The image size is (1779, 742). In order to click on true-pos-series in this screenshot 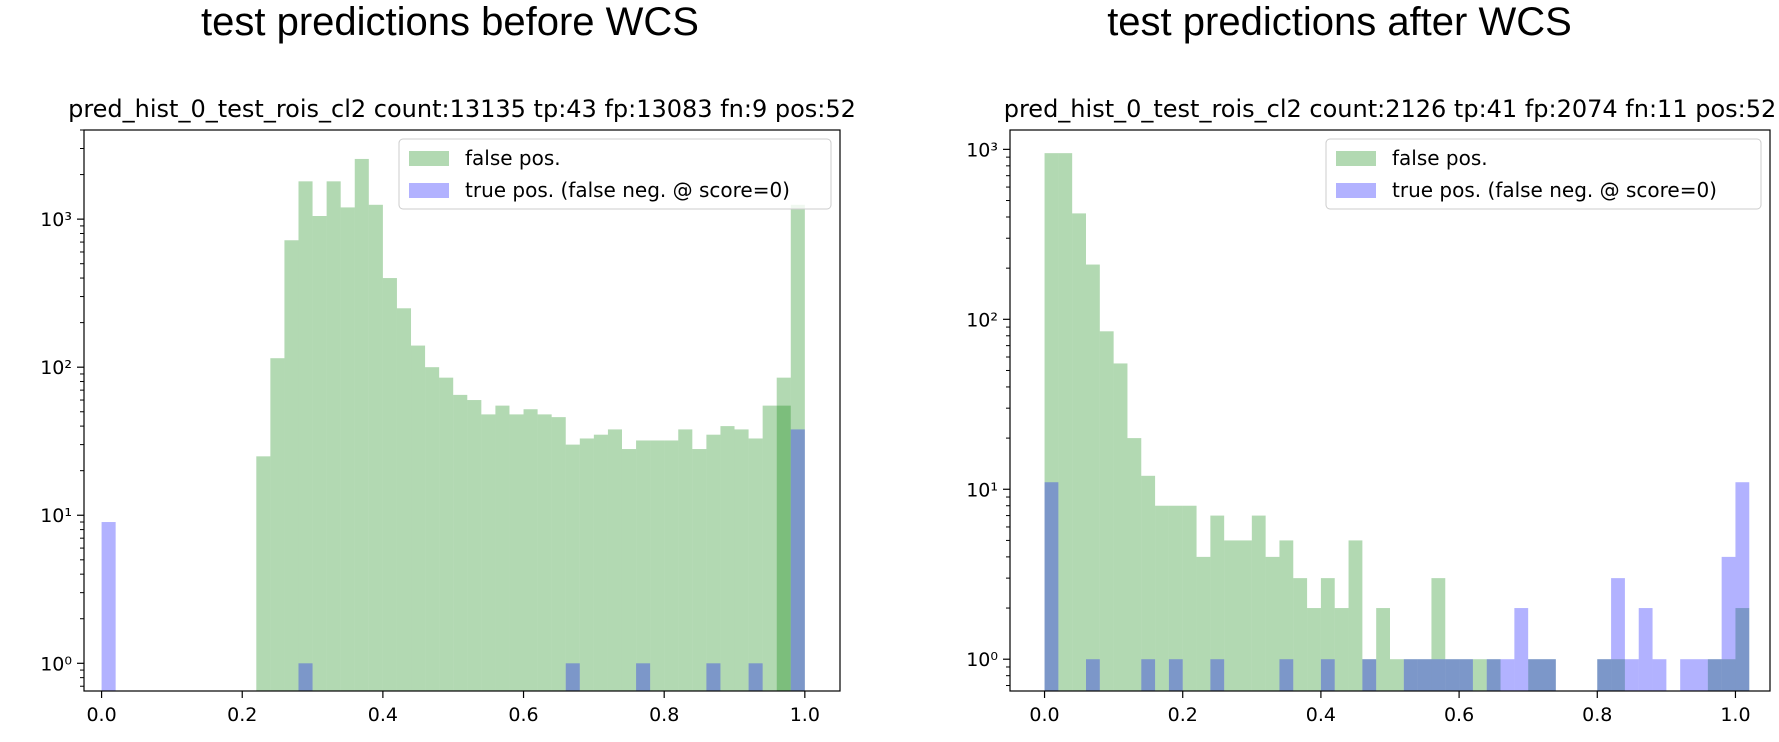, I will do `click(453, 560)`.